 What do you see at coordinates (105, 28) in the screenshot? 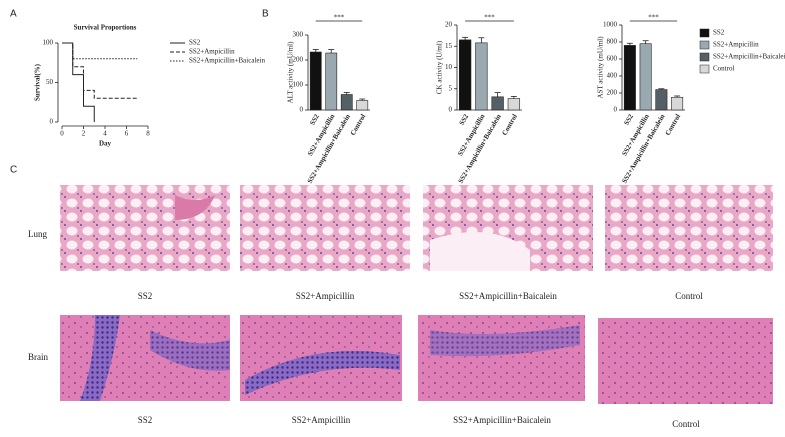
I see `chart-title: Survival Proportions` at bounding box center [105, 28].